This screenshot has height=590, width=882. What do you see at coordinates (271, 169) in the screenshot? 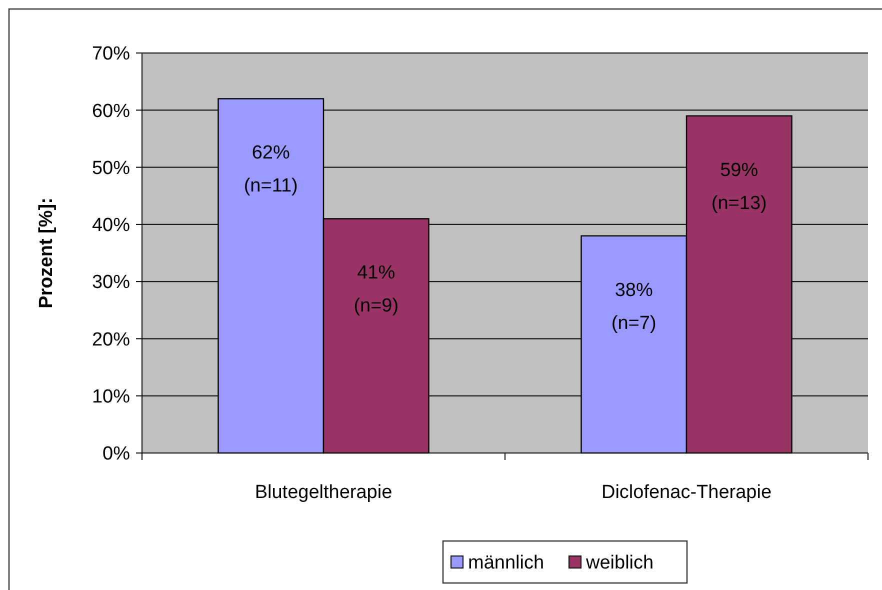
I see `data-label: 62% (n=11)` at bounding box center [271, 169].